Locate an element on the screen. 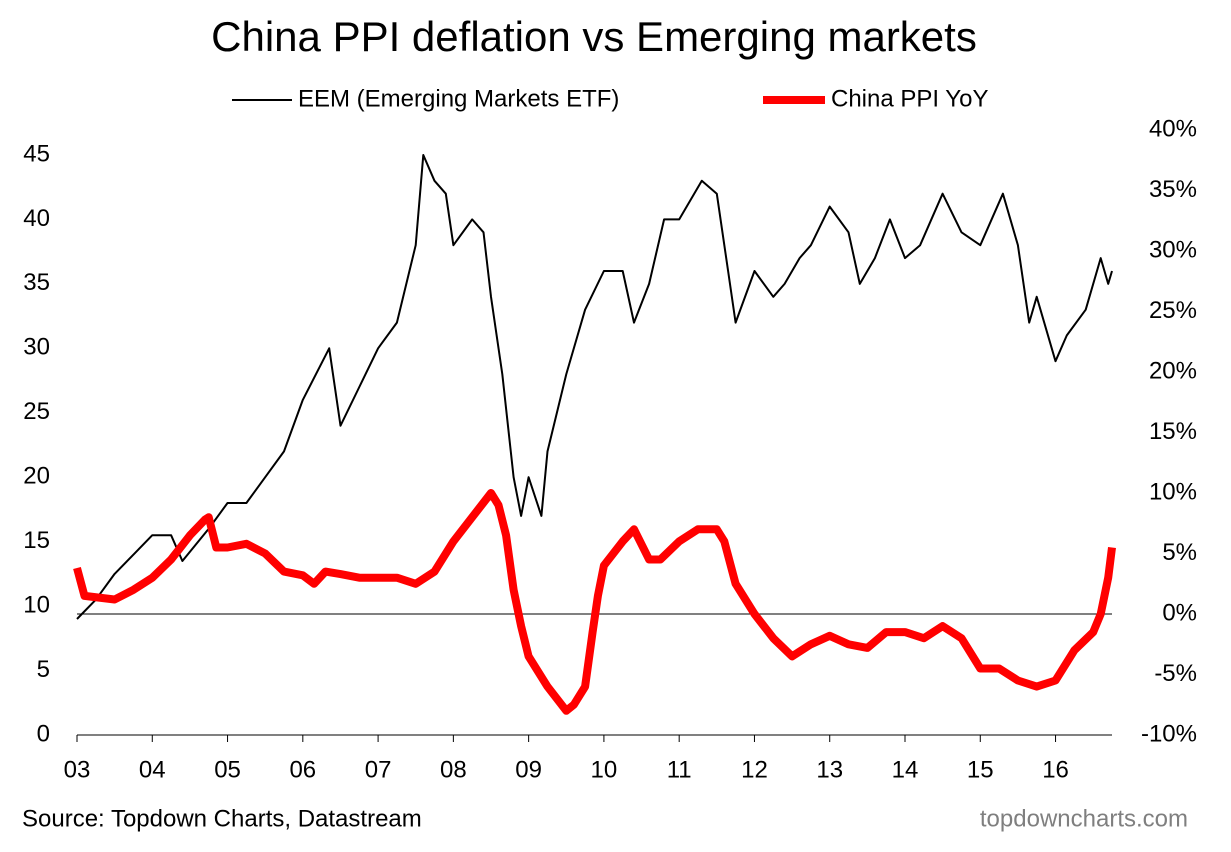 Image resolution: width=1231 pixels, height=852 pixels. x-tick-label: 06 is located at coordinates (302, 769).